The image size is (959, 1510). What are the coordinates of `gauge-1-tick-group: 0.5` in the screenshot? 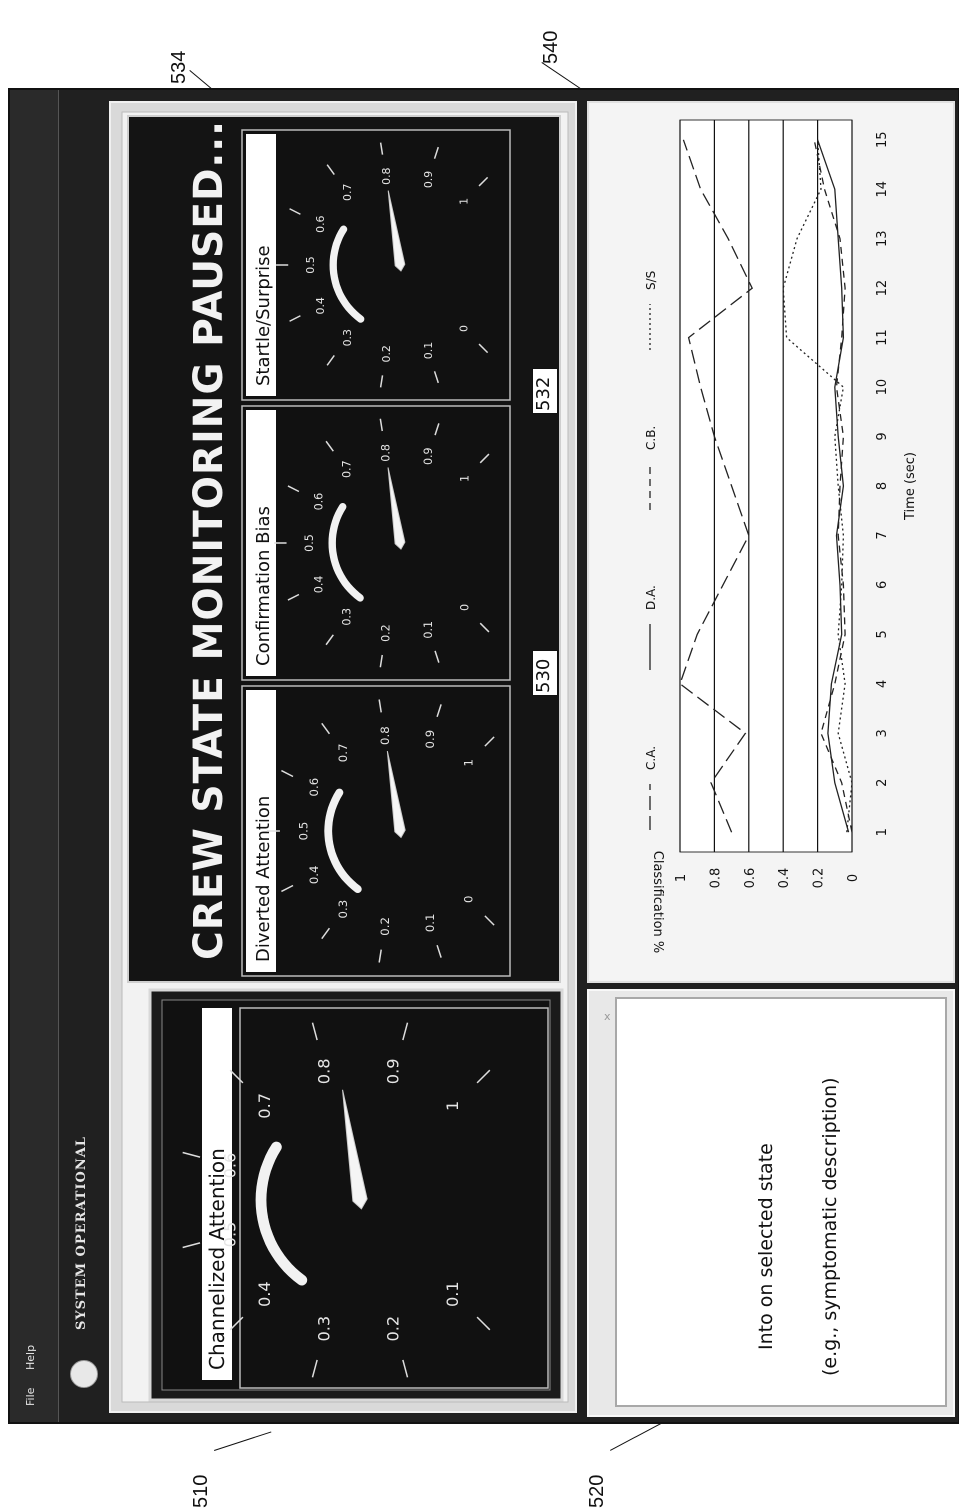 It's located at (309, 543).